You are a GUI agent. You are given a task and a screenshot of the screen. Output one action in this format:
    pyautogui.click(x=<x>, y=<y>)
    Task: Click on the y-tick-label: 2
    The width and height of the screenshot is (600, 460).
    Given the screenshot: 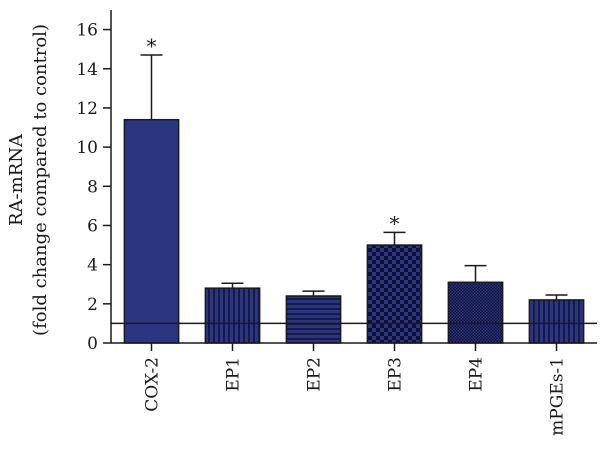 What is the action you would take?
    pyautogui.click(x=92, y=305)
    